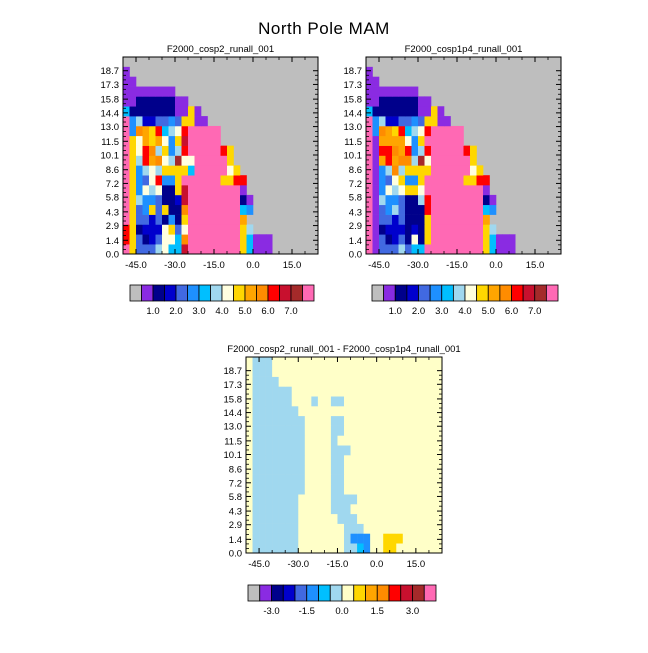  Describe the element at coordinates (355, 212) in the screenshot. I see `y-tick-label: 4.3` at that location.